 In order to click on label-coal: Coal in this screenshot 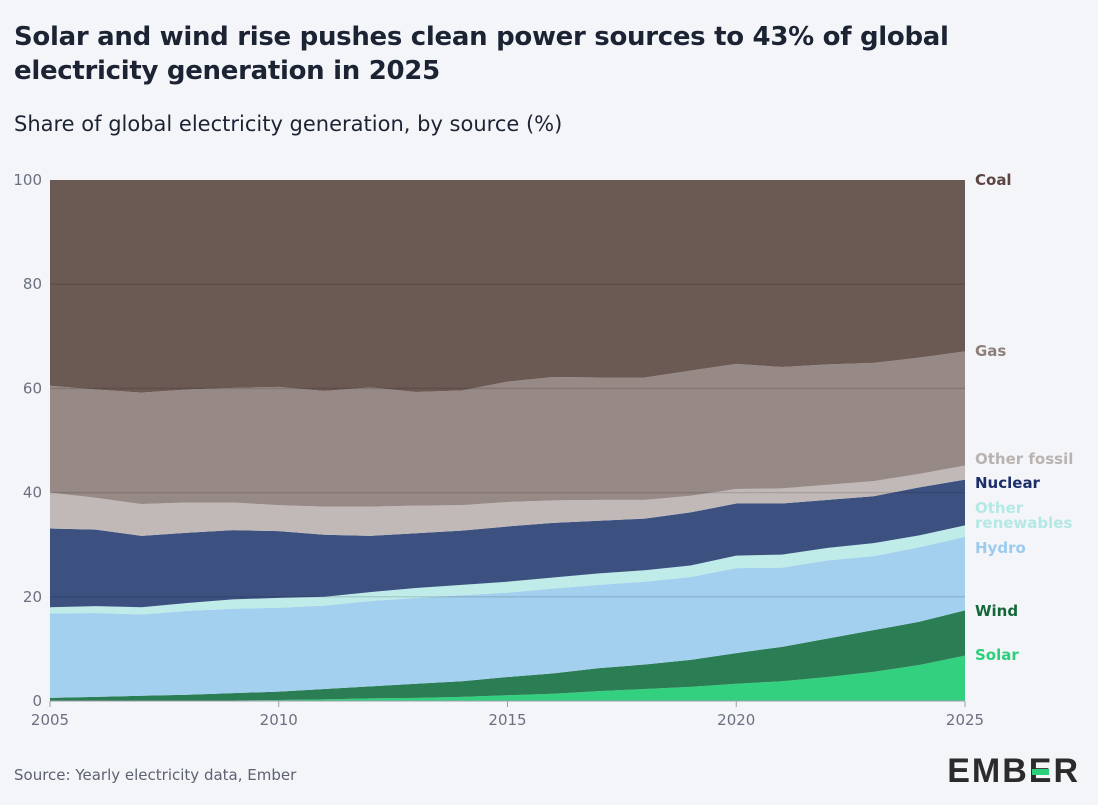, I will do `click(993, 180)`.